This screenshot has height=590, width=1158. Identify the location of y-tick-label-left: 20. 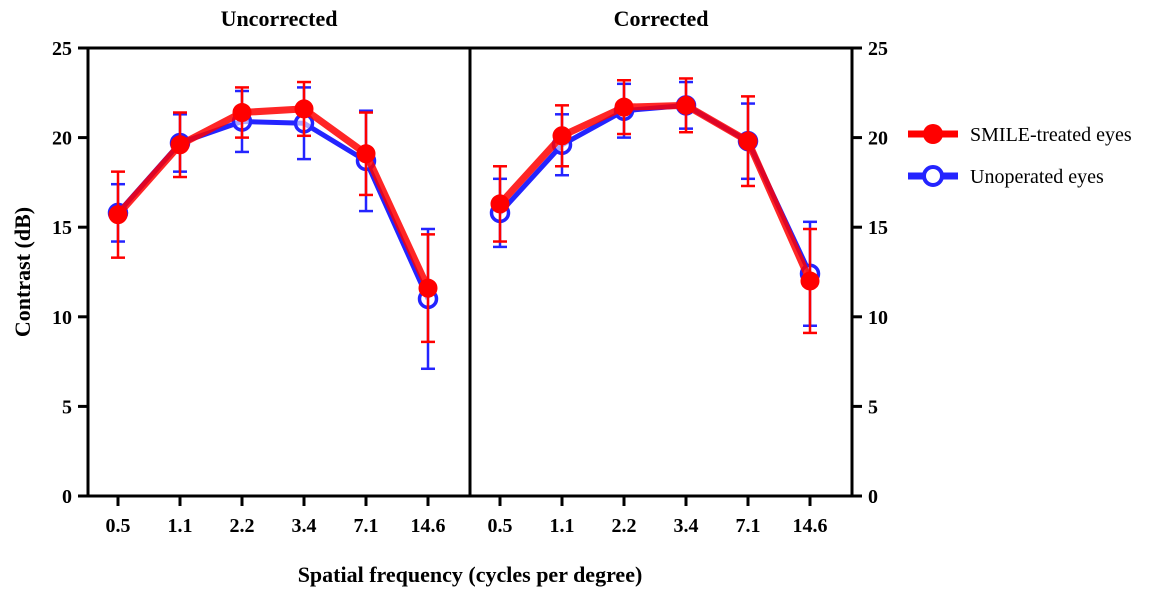
(62, 139).